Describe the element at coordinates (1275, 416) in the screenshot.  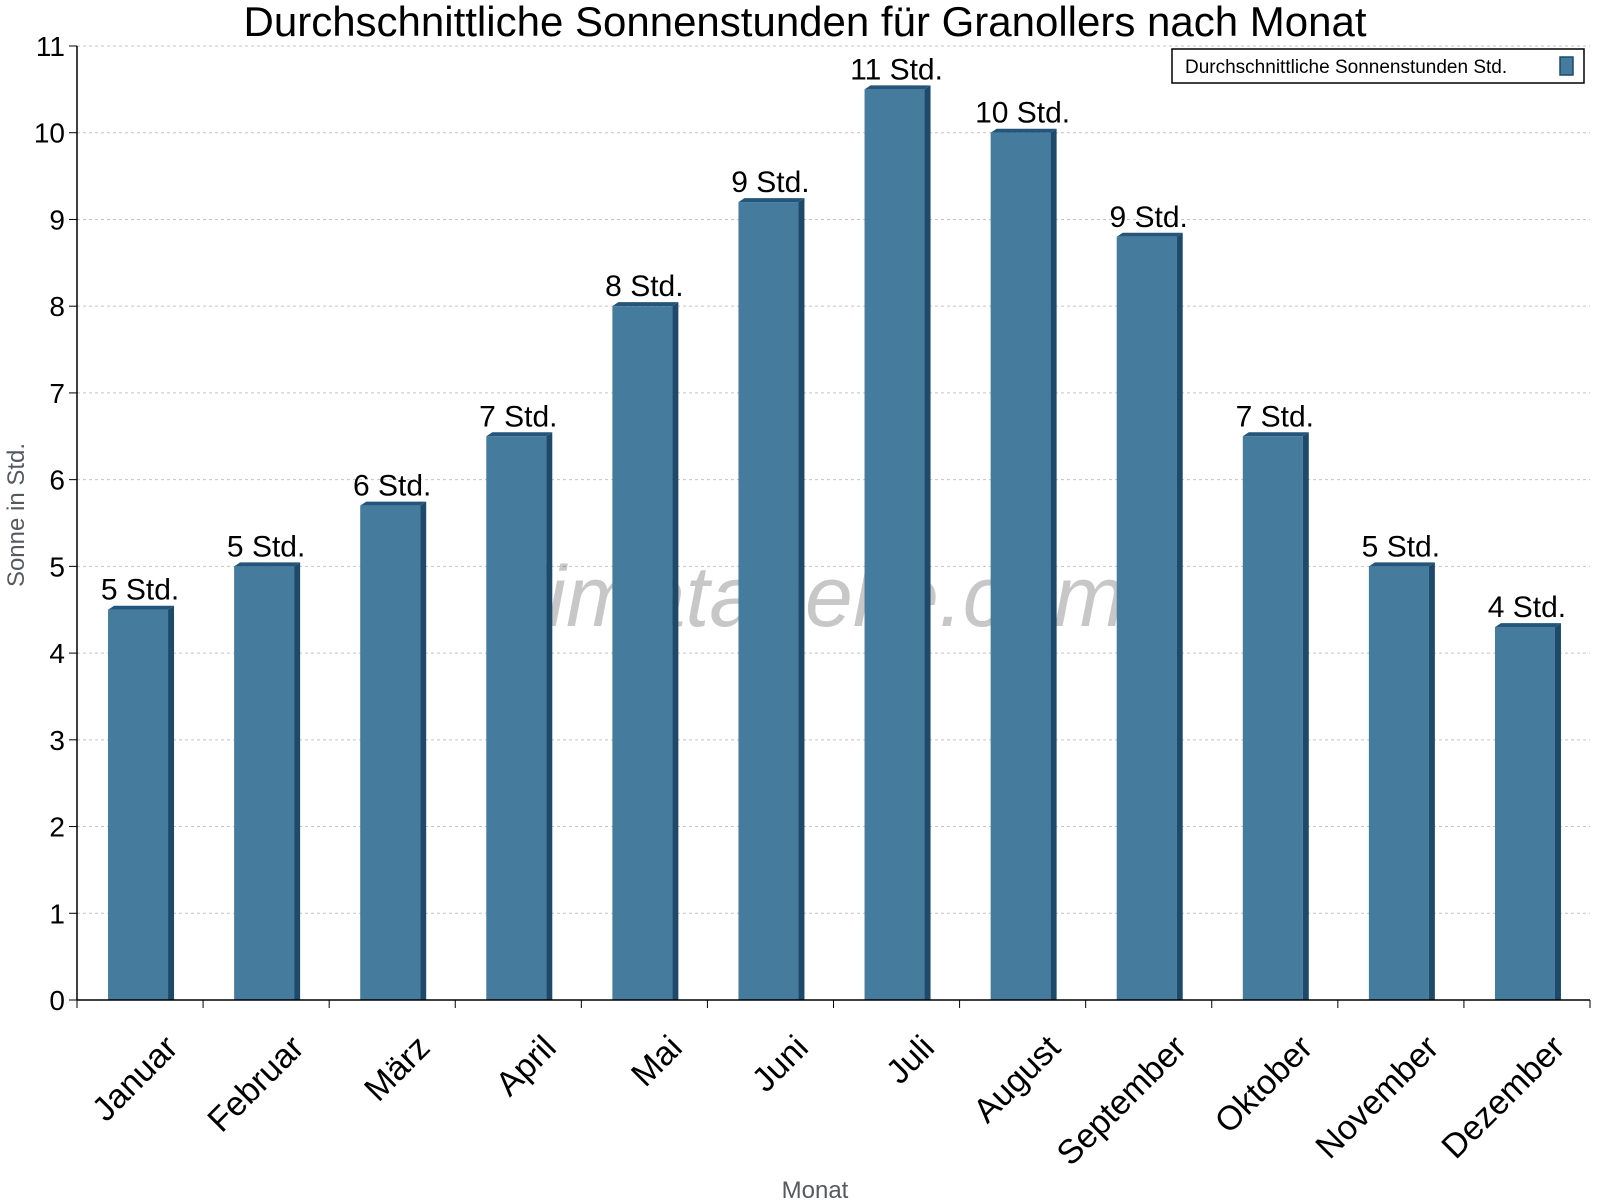
I see `data-label-oktober: 7 Std.` at that location.